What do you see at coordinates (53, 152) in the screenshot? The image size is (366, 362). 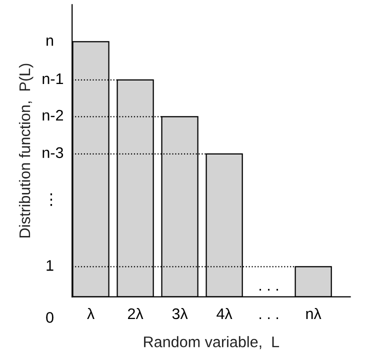 I see `text: n-3` at bounding box center [53, 152].